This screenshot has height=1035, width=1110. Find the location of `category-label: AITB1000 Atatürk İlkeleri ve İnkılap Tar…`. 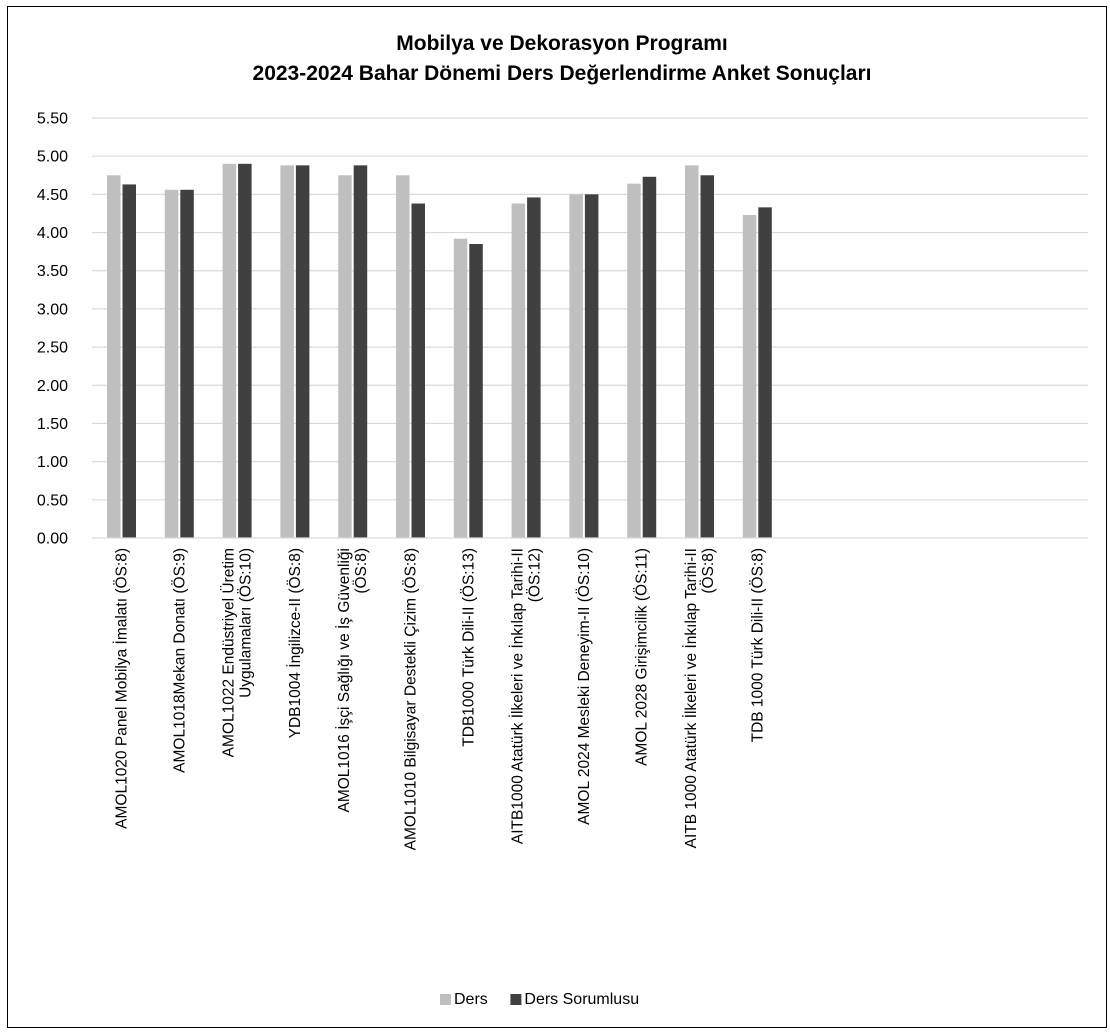

category-label: AITB1000 Atatürk İlkeleri ve İnkılap Tar… is located at coordinates (518, 696).